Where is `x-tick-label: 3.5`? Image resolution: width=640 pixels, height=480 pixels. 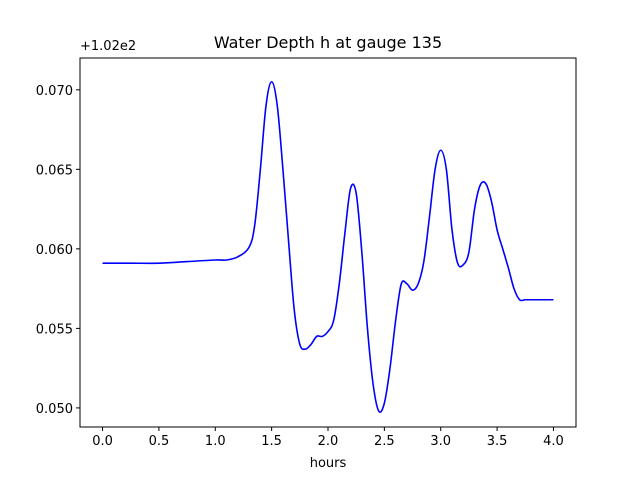
x-tick-label: 3.5 is located at coordinates (497, 441).